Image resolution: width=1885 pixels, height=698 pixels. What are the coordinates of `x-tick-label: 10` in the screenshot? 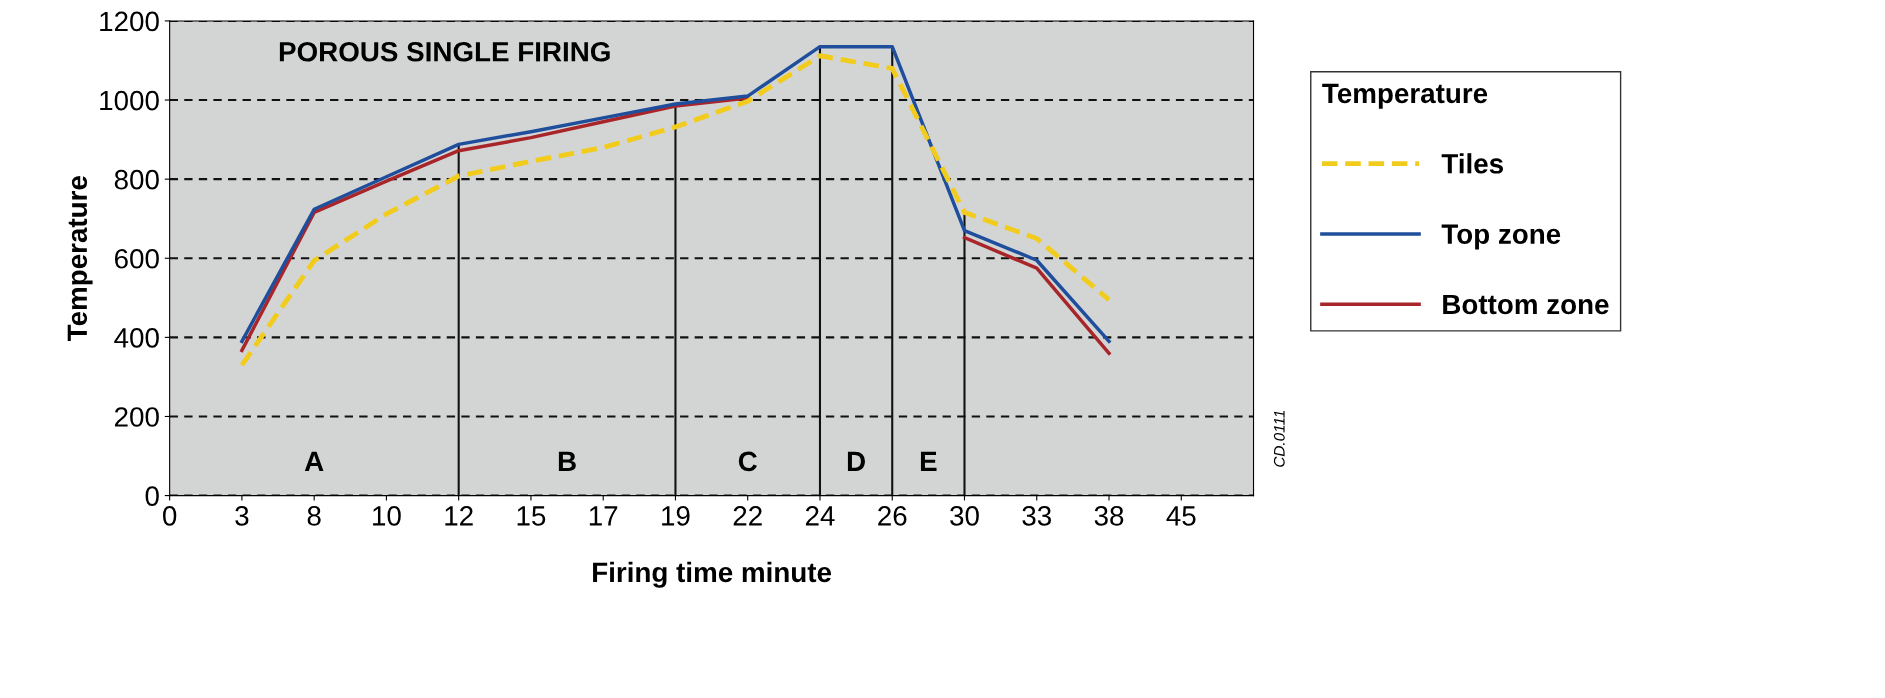 It's located at (387, 516).